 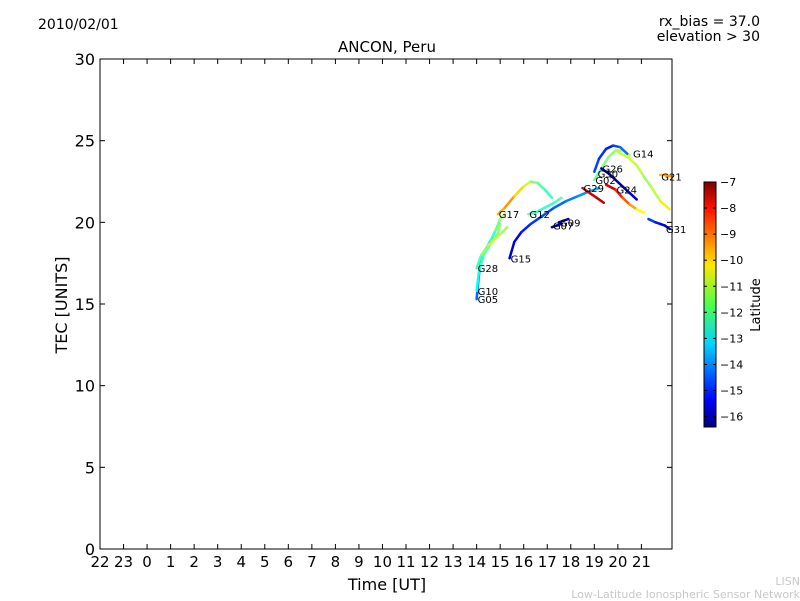 I want to click on y-tick-label: 5, so click(x=90, y=467).